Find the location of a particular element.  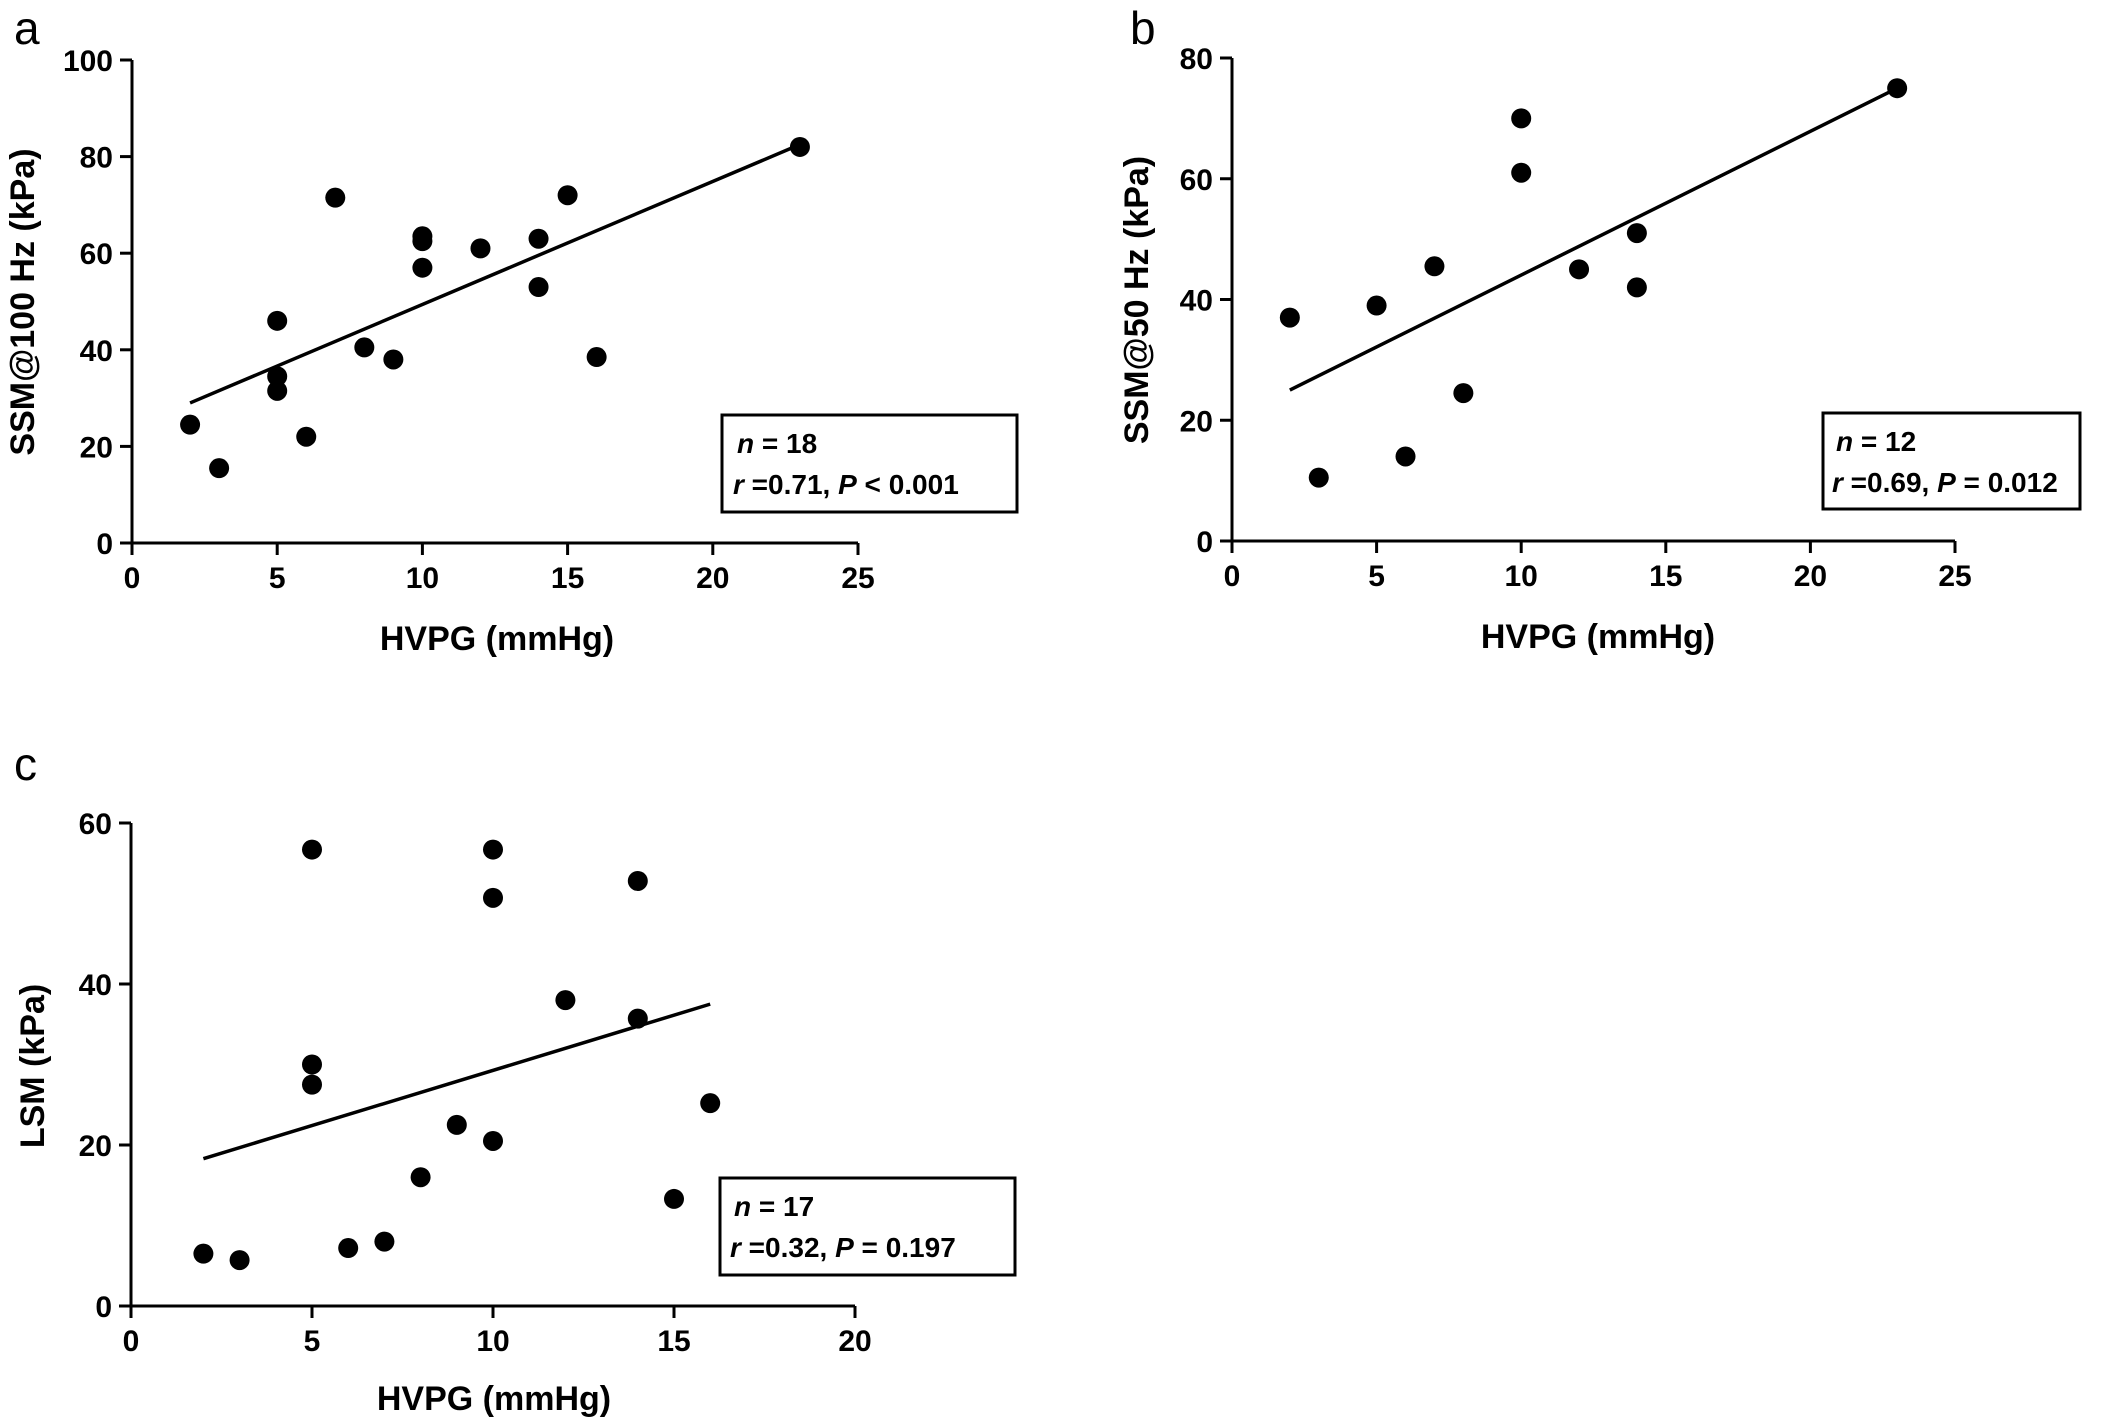

panel-b-x-tick-label: 15 is located at coordinates (1665, 576).